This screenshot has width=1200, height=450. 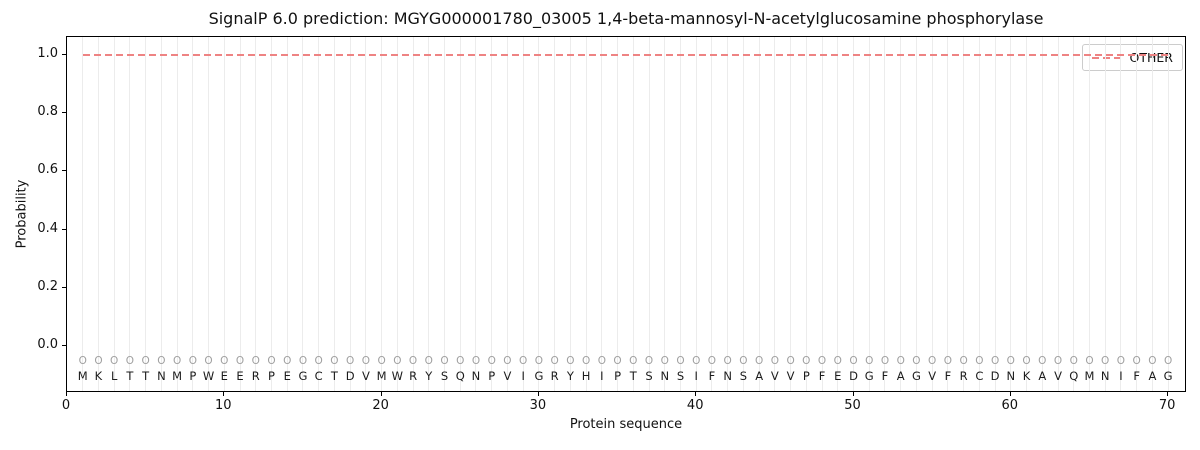 What do you see at coordinates (885, 375) in the screenshot?
I see `residue-letter: F` at bounding box center [885, 375].